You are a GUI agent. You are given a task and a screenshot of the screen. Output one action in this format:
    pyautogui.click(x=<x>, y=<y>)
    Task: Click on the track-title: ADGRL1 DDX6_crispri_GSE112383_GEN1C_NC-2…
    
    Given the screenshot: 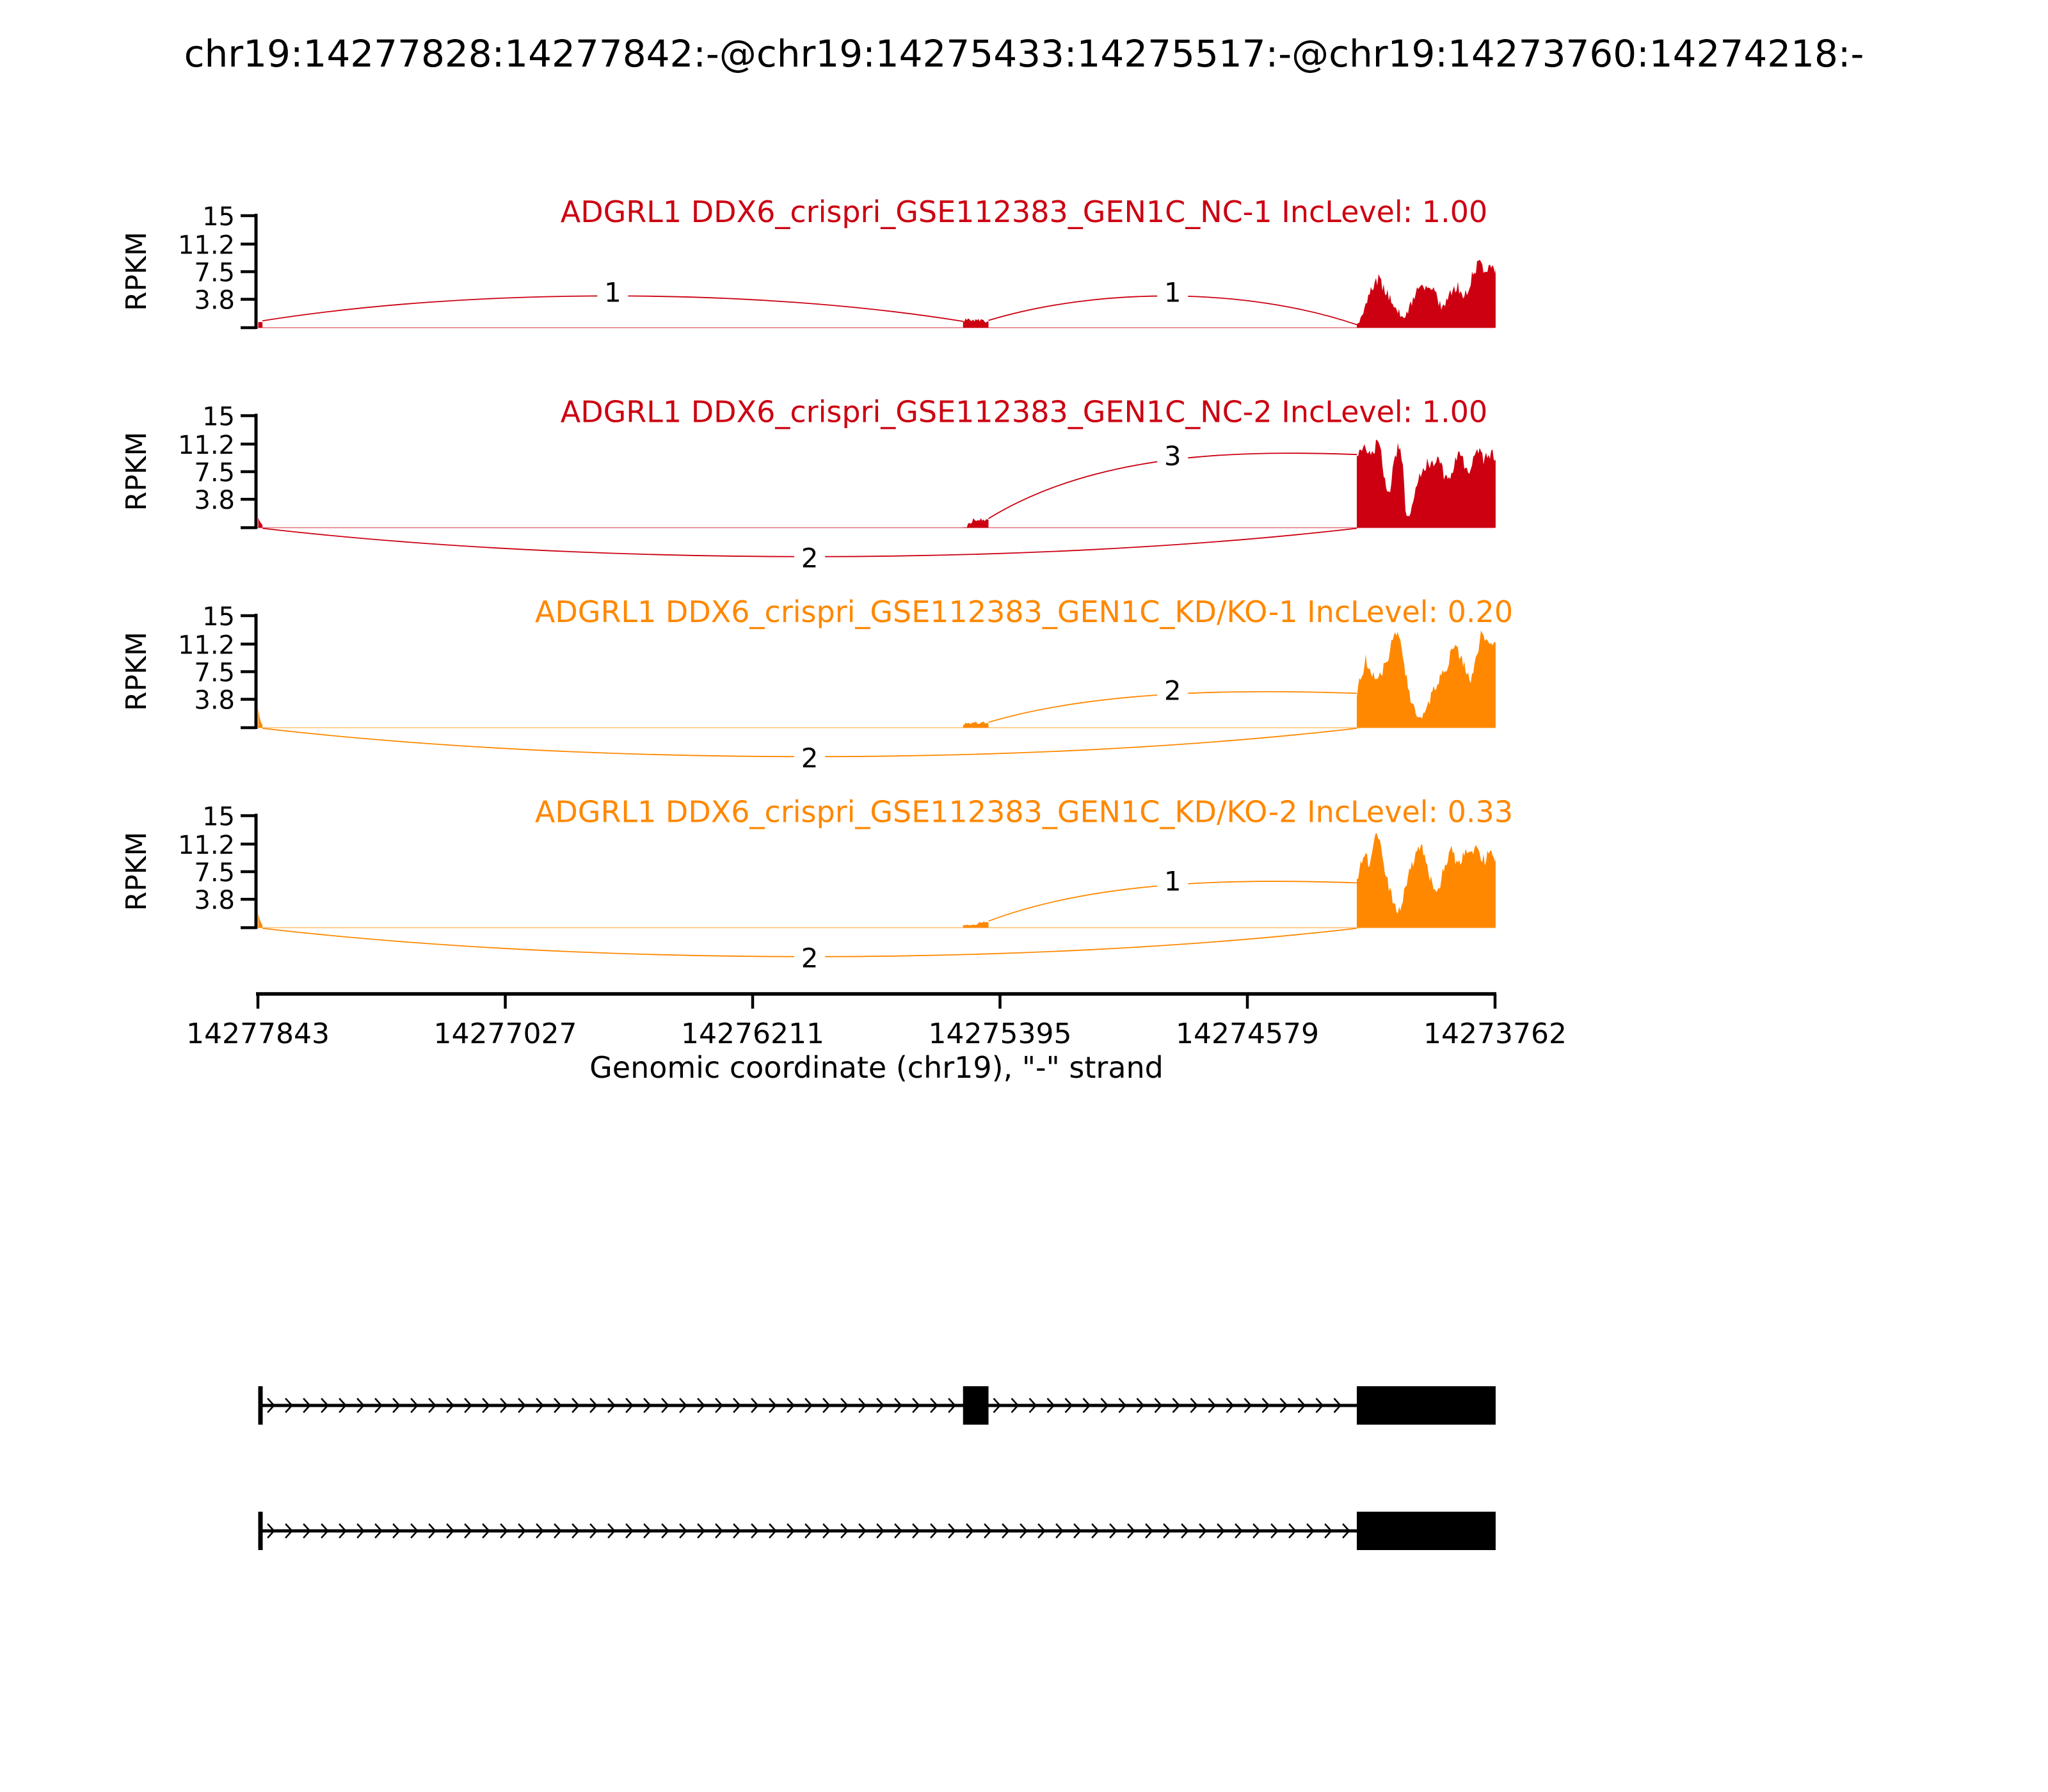 What is the action you would take?
    pyautogui.click(x=1024, y=412)
    